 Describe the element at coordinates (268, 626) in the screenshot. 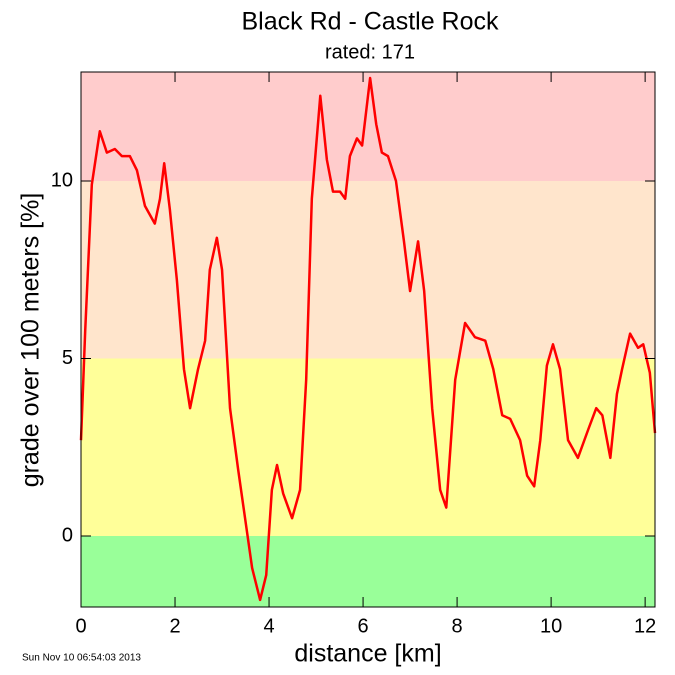

I see `x-tick-label: 4` at that location.